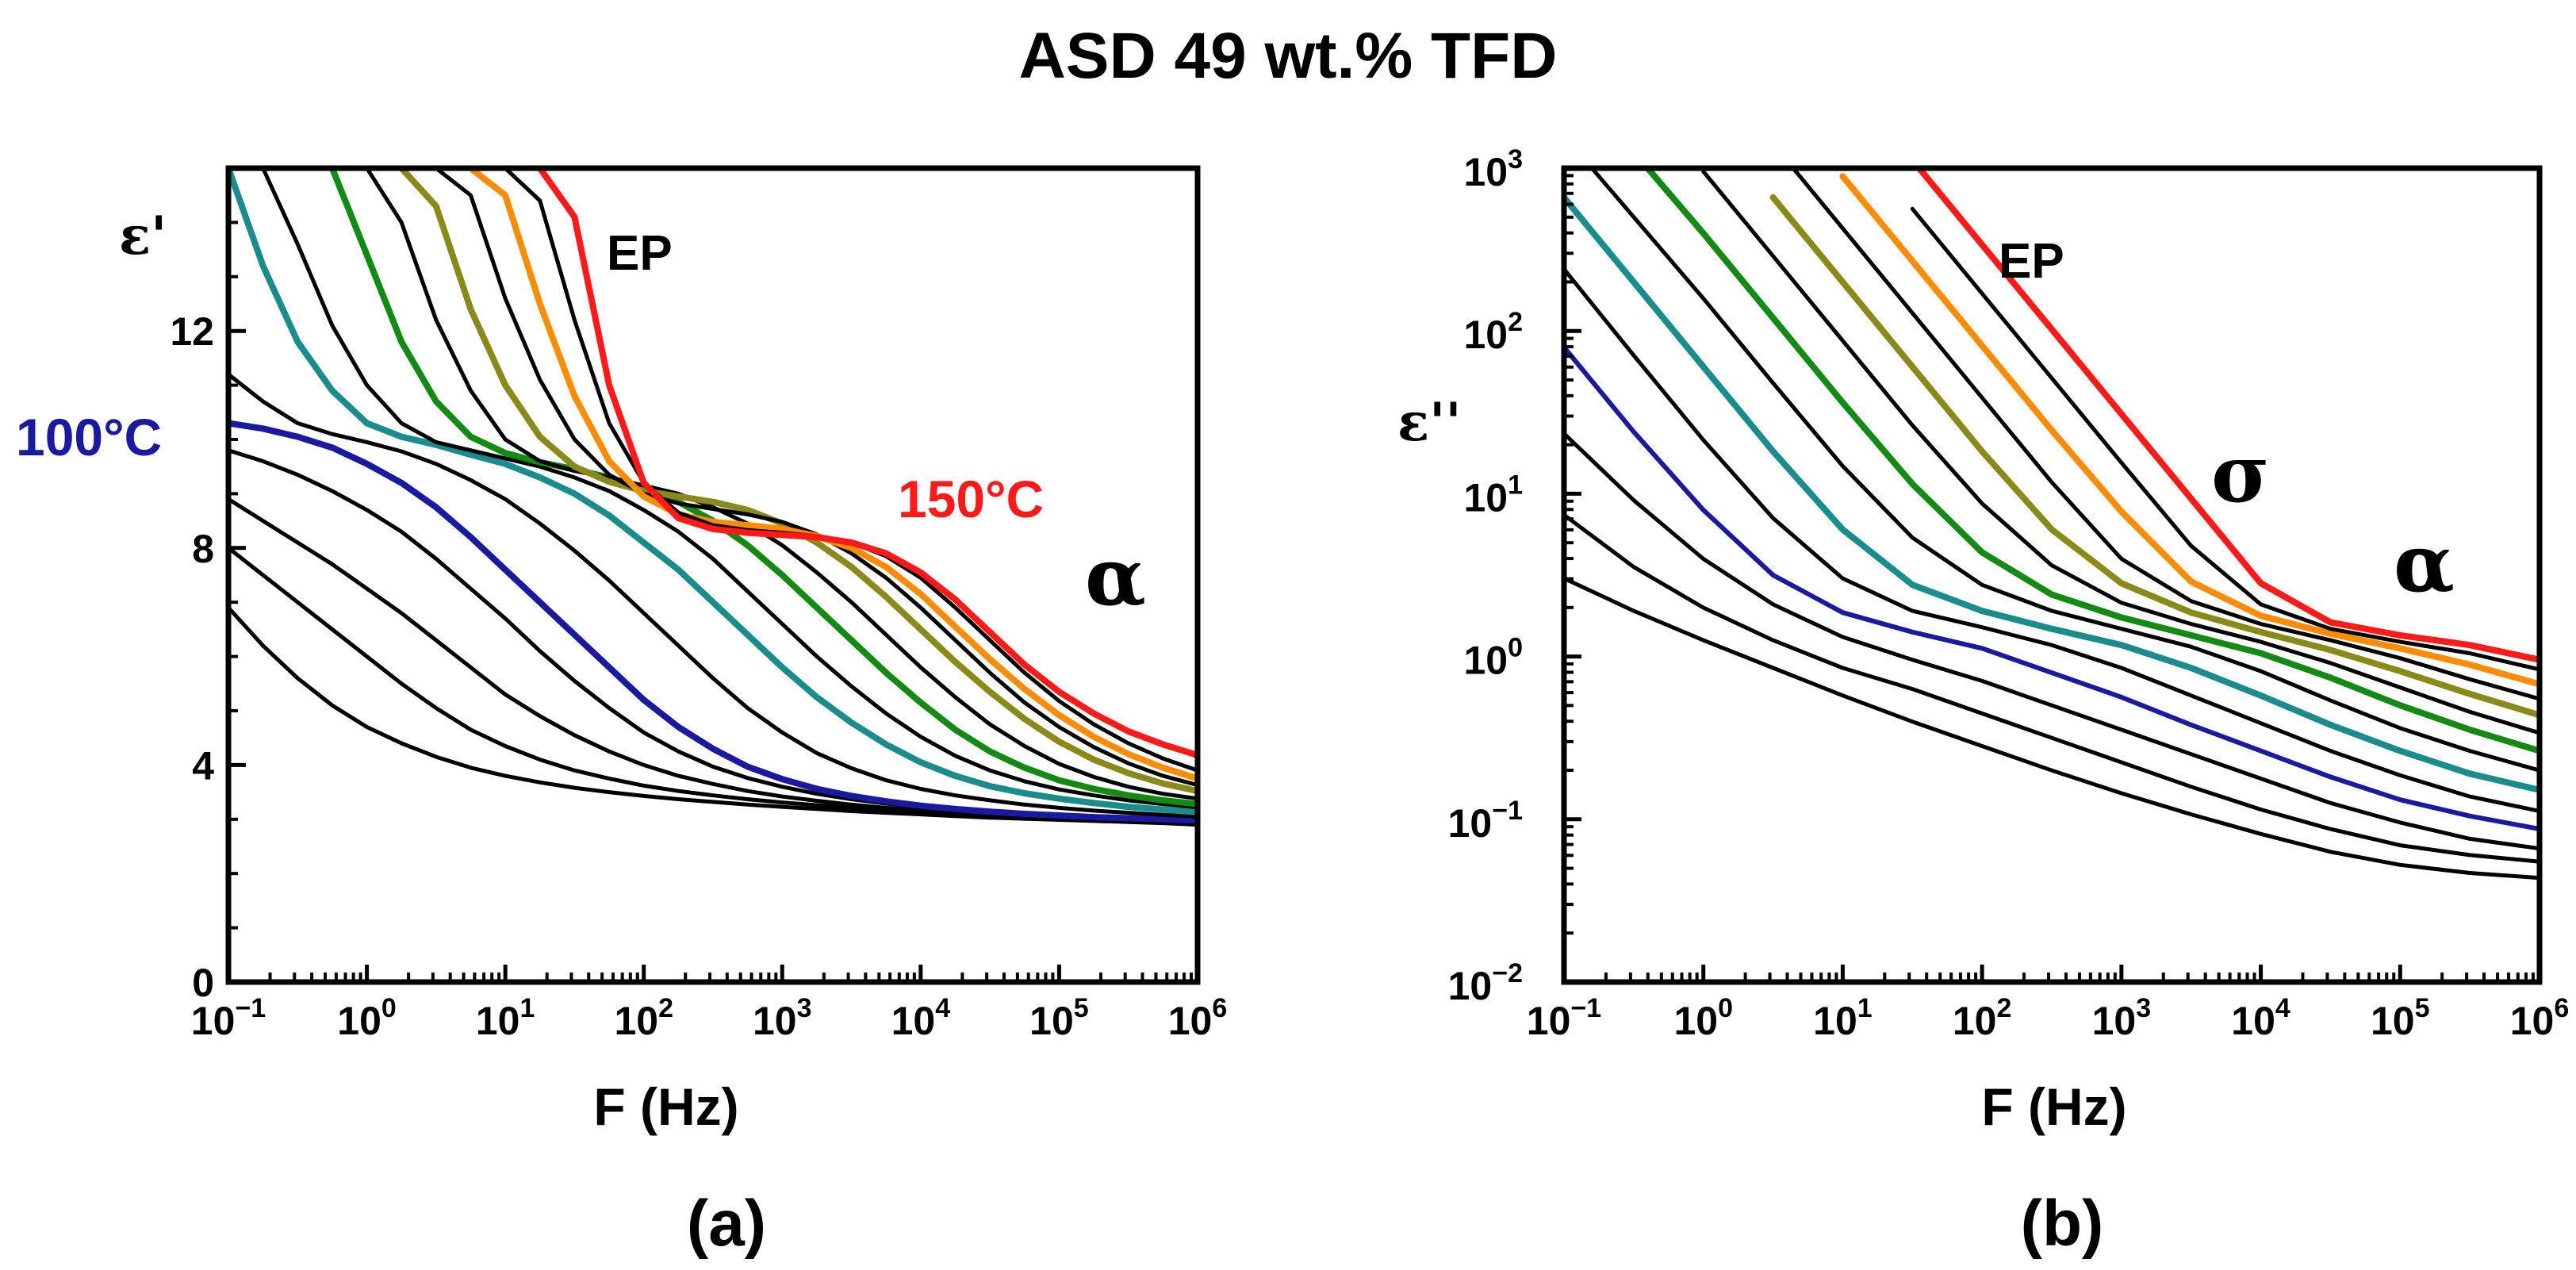 The height and width of the screenshot is (1270, 2576). I want to click on annotation-alpha-a: α, so click(1115, 576).